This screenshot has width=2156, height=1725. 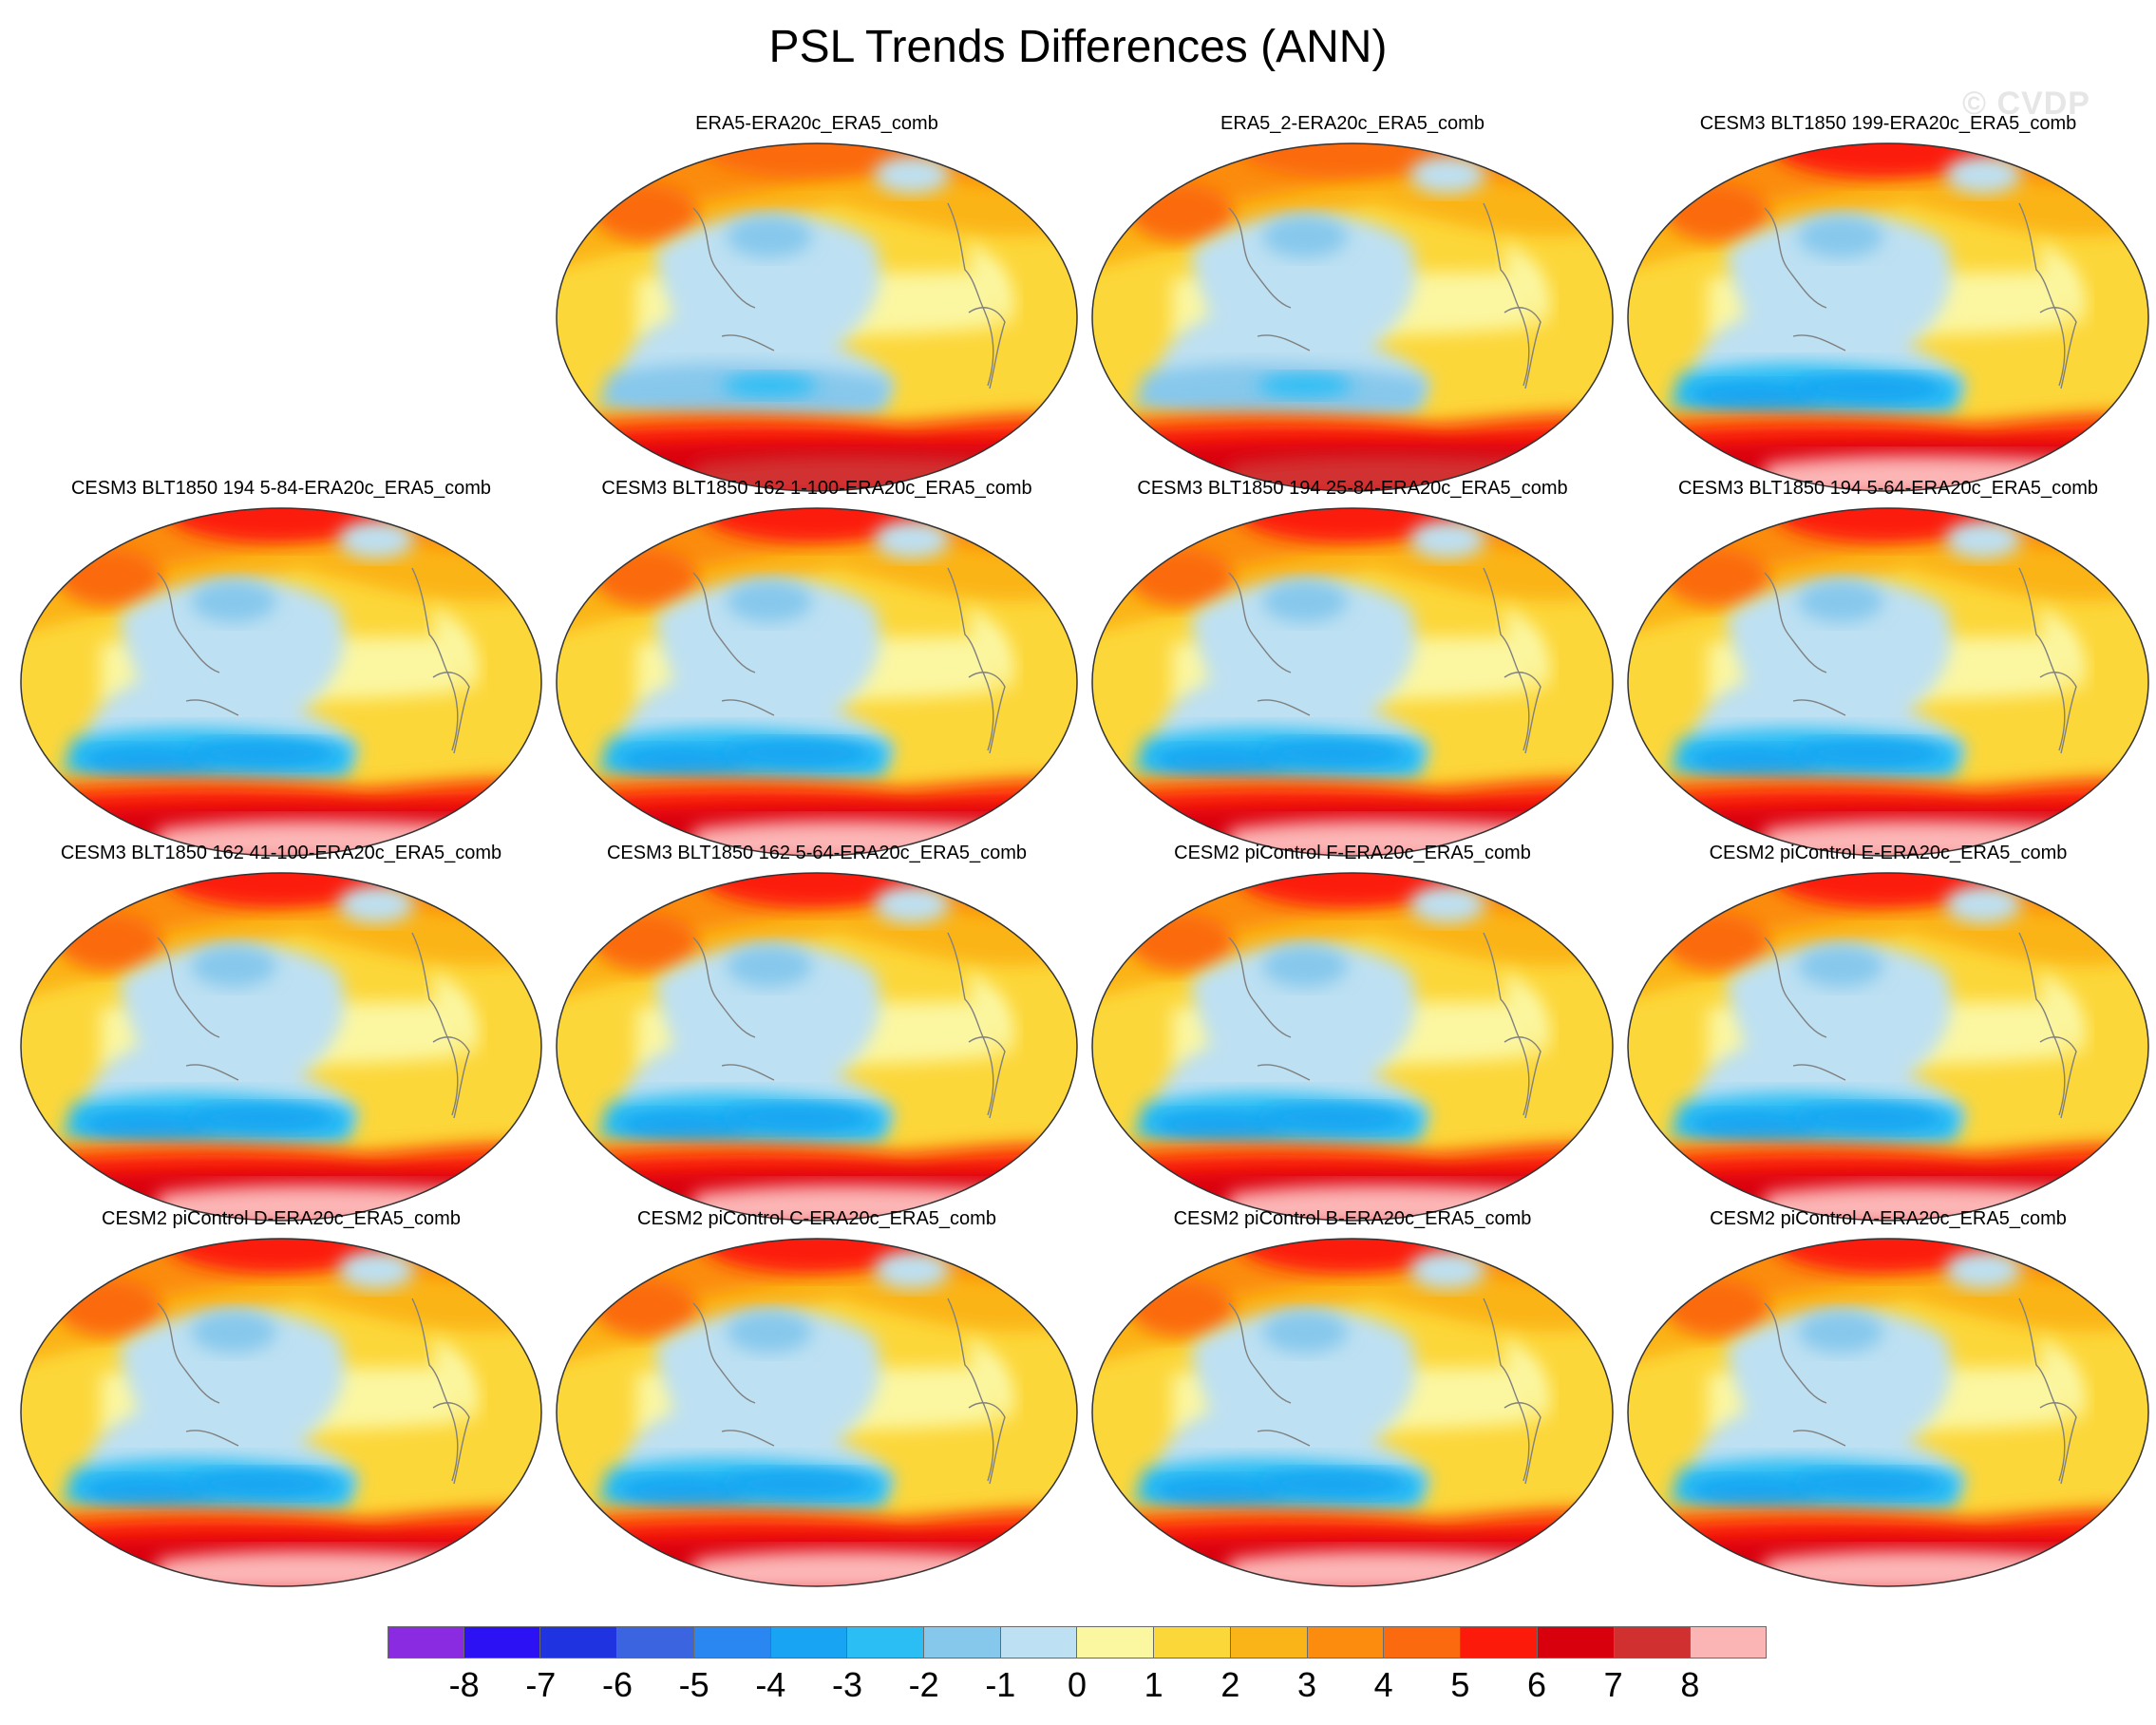 I want to click on map-panel: CESM3 BLT1850 162 1-100-ERA20c_ERA5_comb, so click(x=817, y=669).